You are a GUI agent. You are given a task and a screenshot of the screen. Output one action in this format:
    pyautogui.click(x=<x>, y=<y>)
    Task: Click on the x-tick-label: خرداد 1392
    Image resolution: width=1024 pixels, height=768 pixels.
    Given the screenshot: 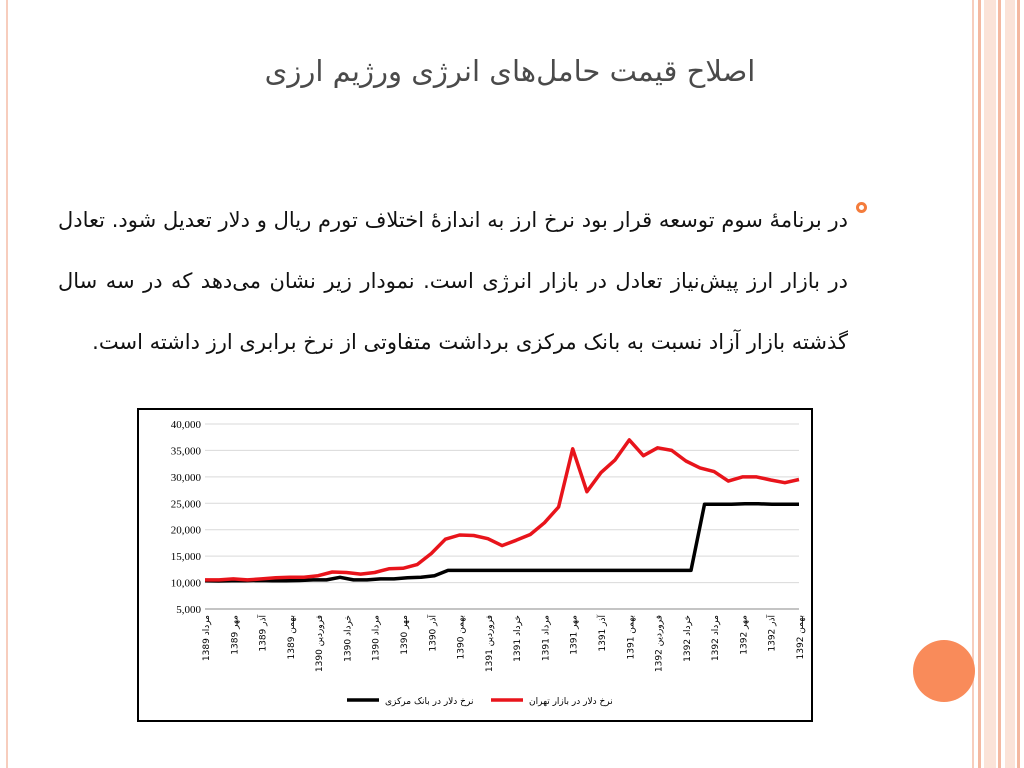 What is the action you would take?
    pyautogui.click(x=688, y=638)
    